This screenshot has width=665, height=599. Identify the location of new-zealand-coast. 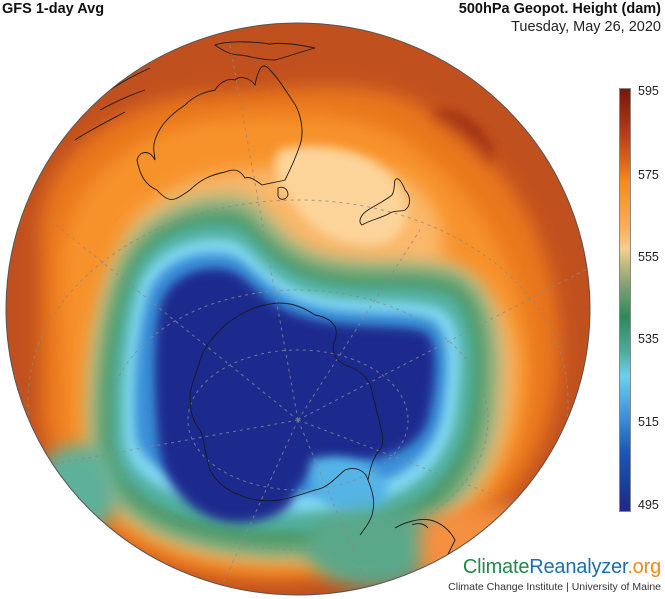
(384, 202).